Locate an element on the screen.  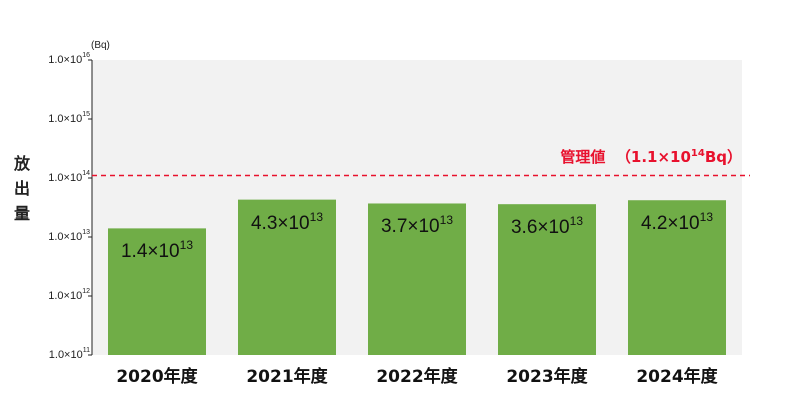
x-category-label: 2022年度 is located at coordinates (417, 377).